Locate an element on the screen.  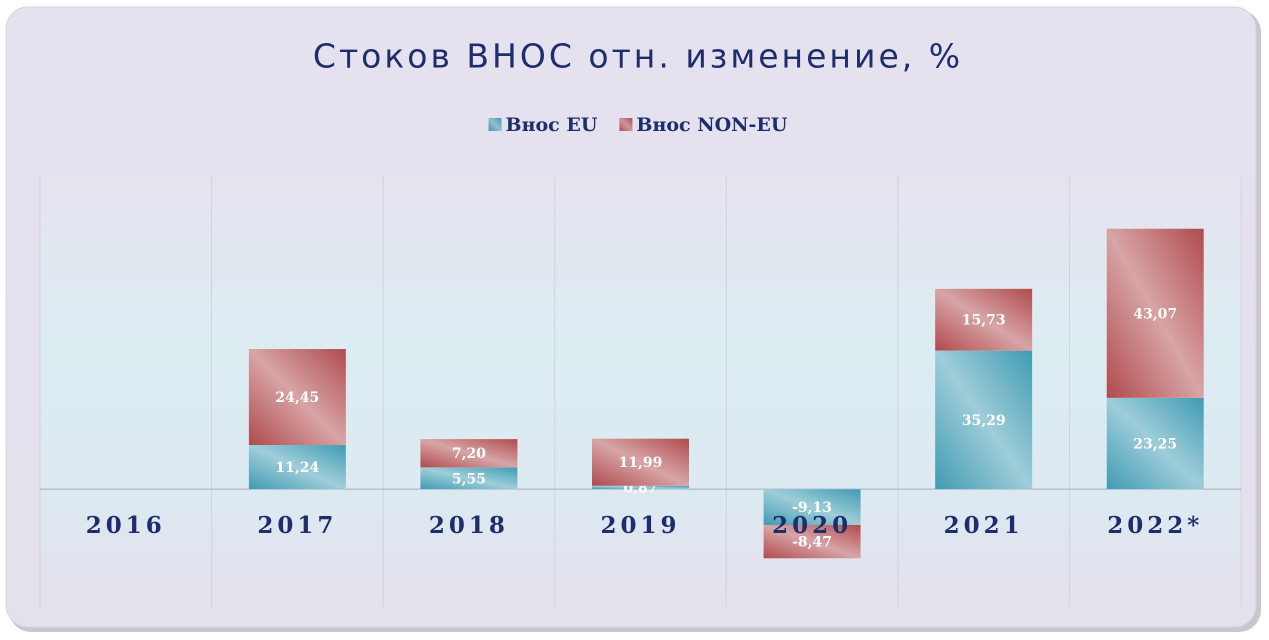
value-label: 5,55 is located at coordinates (469, 479).